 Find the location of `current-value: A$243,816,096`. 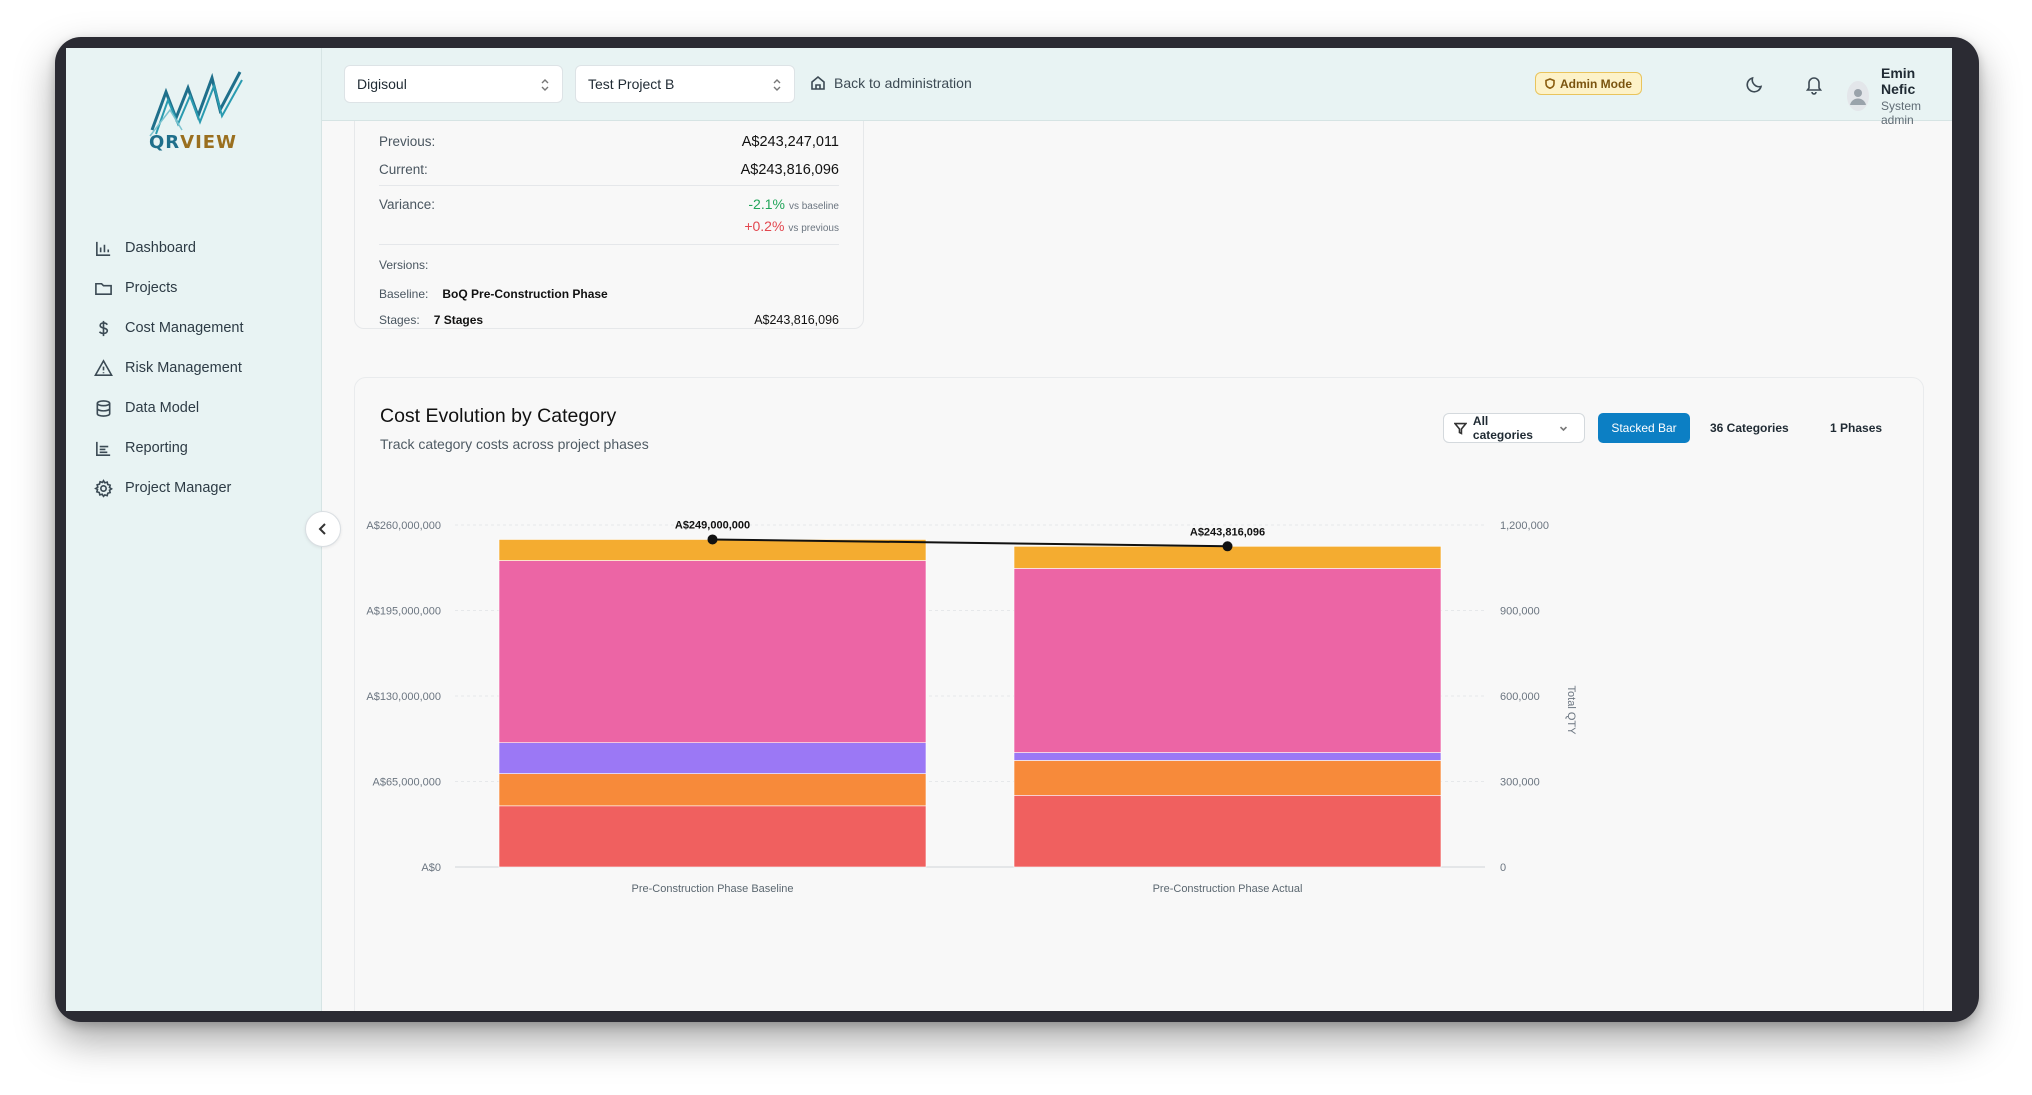

current-value: A$243,816,096 is located at coordinates (789, 170).